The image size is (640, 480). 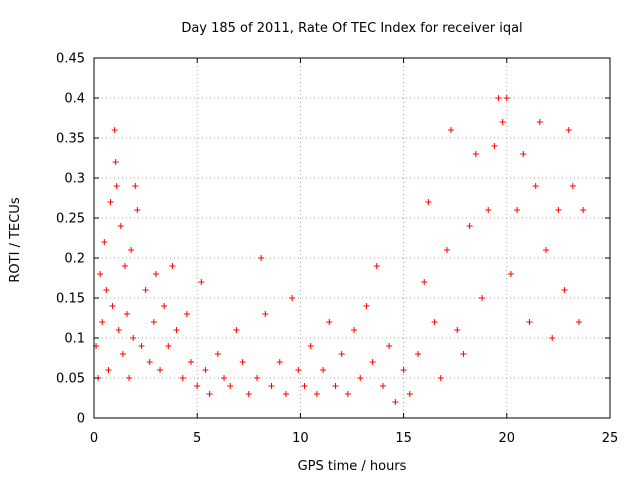 What do you see at coordinates (507, 438) in the screenshot?
I see `x-tick-label: 20` at bounding box center [507, 438].